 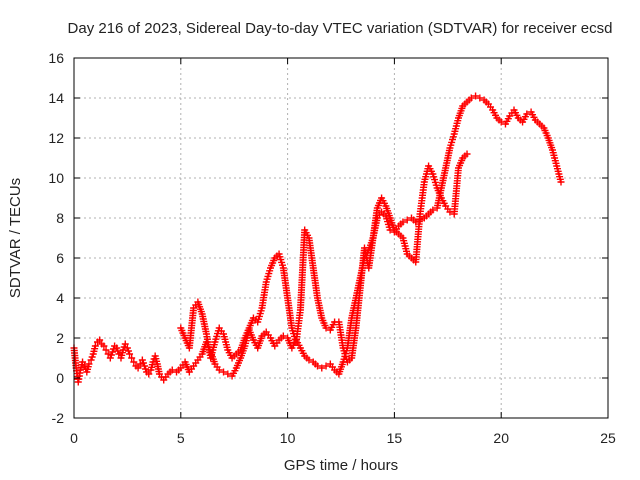 I want to click on y-tick-label: 2, so click(x=60, y=338).